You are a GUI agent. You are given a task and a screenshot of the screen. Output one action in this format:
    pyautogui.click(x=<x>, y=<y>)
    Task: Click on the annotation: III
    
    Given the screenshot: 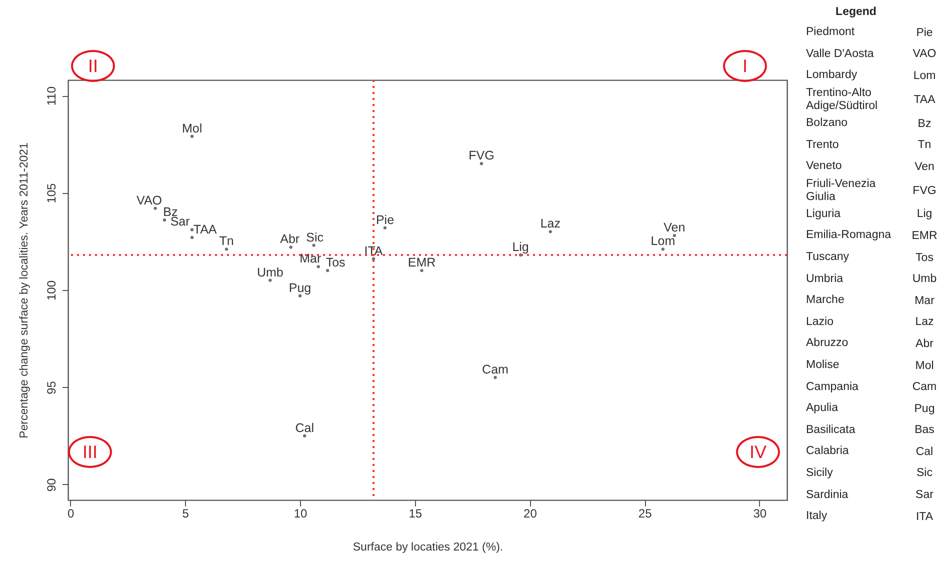 What is the action you would take?
    pyautogui.click(x=90, y=452)
    